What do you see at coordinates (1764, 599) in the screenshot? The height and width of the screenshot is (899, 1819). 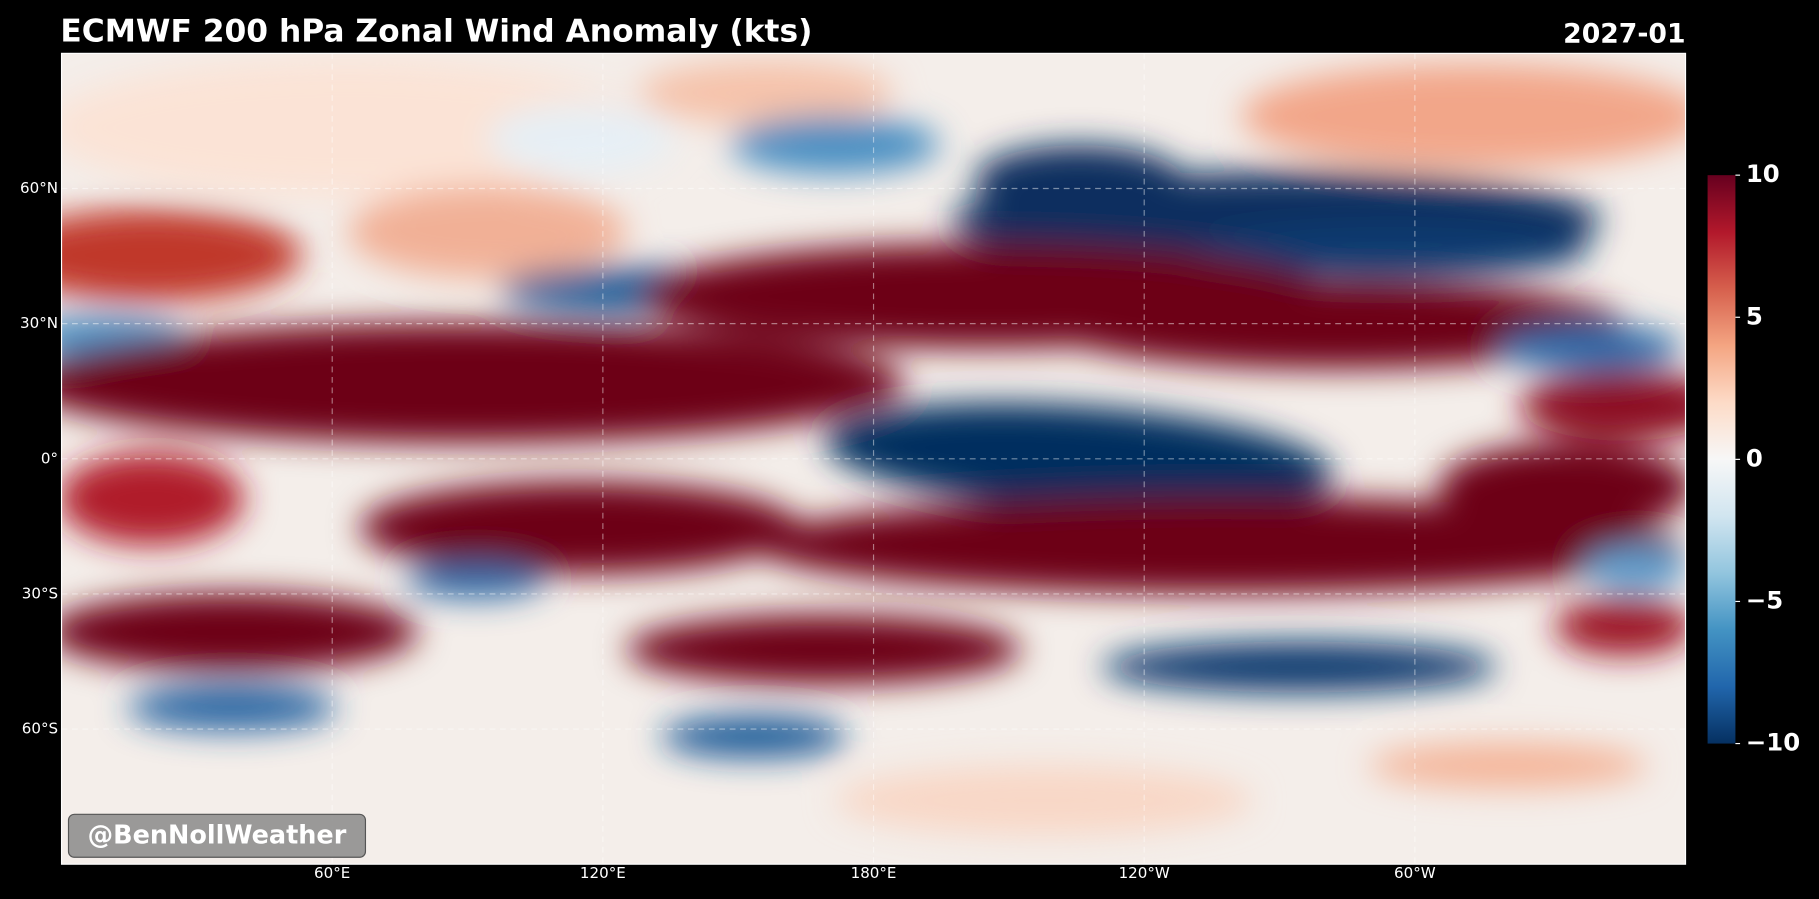 I see `colorbar-tick-label: −5` at bounding box center [1764, 599].